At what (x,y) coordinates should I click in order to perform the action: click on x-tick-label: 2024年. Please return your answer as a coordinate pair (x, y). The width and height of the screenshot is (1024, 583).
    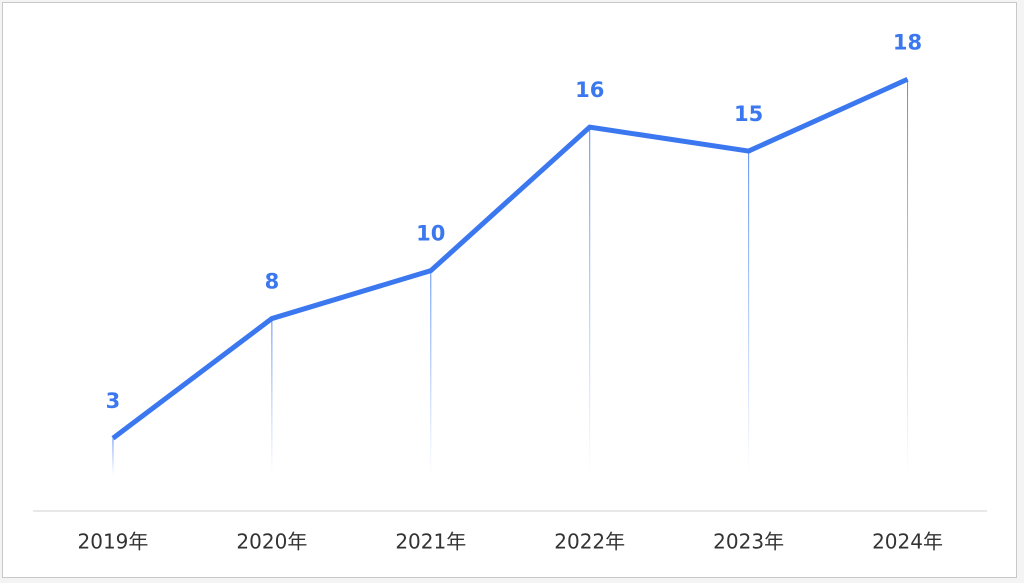
    Looking at the image, I should click on (907, 542).